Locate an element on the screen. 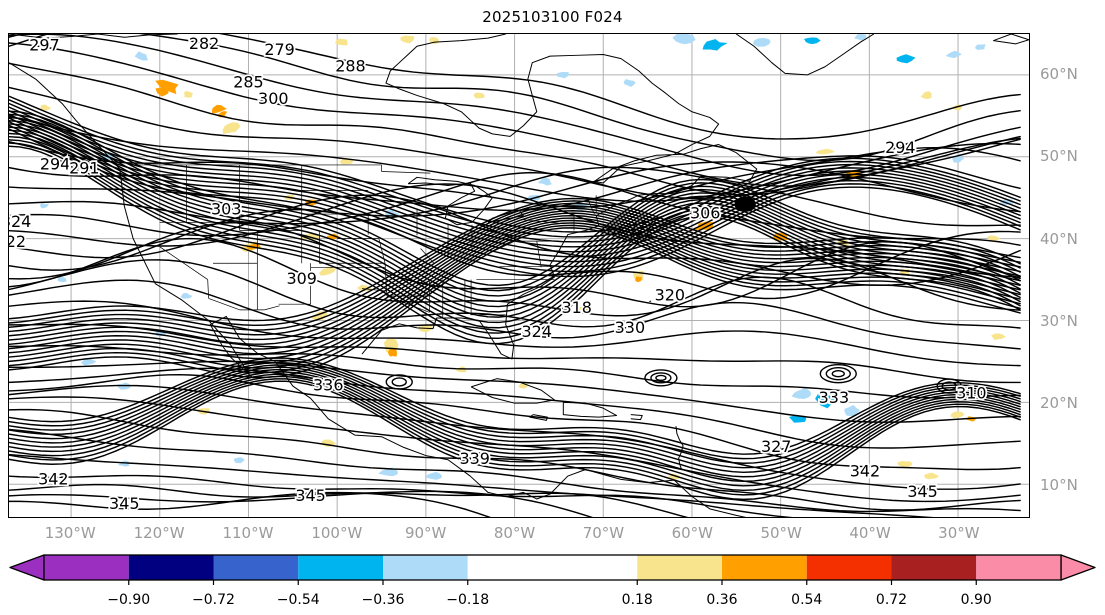  lon-tick-label: 70°W is located at coordinates (603, 533).